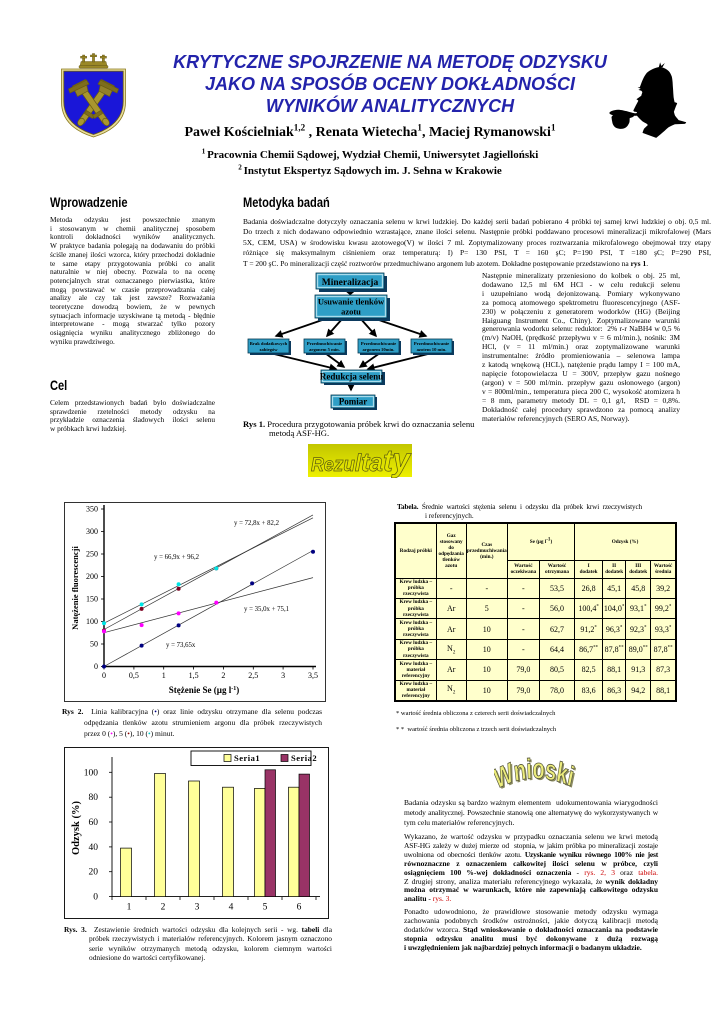  What do you see at coordinates (379, 349) in the screenshot?
I see `svg-text: argonem 10min.` at bounding box center [379, 349].